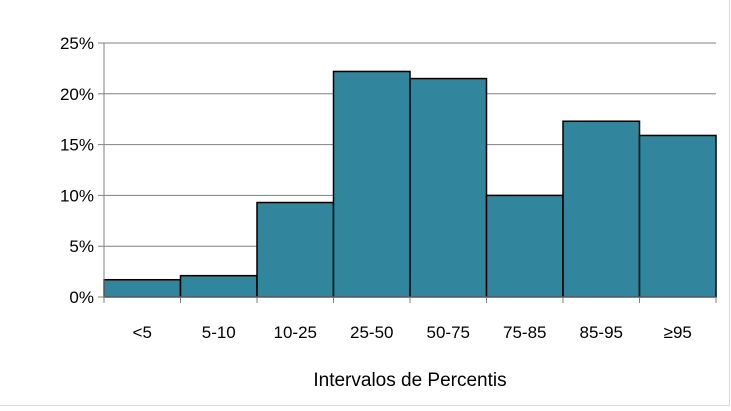 This screenshot has width=731, height=411. Describe the element at coordinates (142, 332) in the screenshot. I see `x-tick-label: <5` at that location.